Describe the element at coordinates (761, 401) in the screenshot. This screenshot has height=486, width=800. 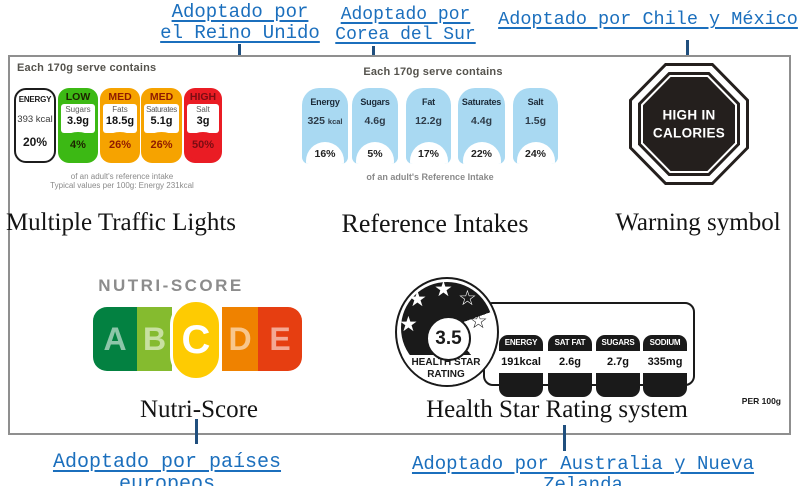
I see `hsr-per-100g: PER 100g` at that location.